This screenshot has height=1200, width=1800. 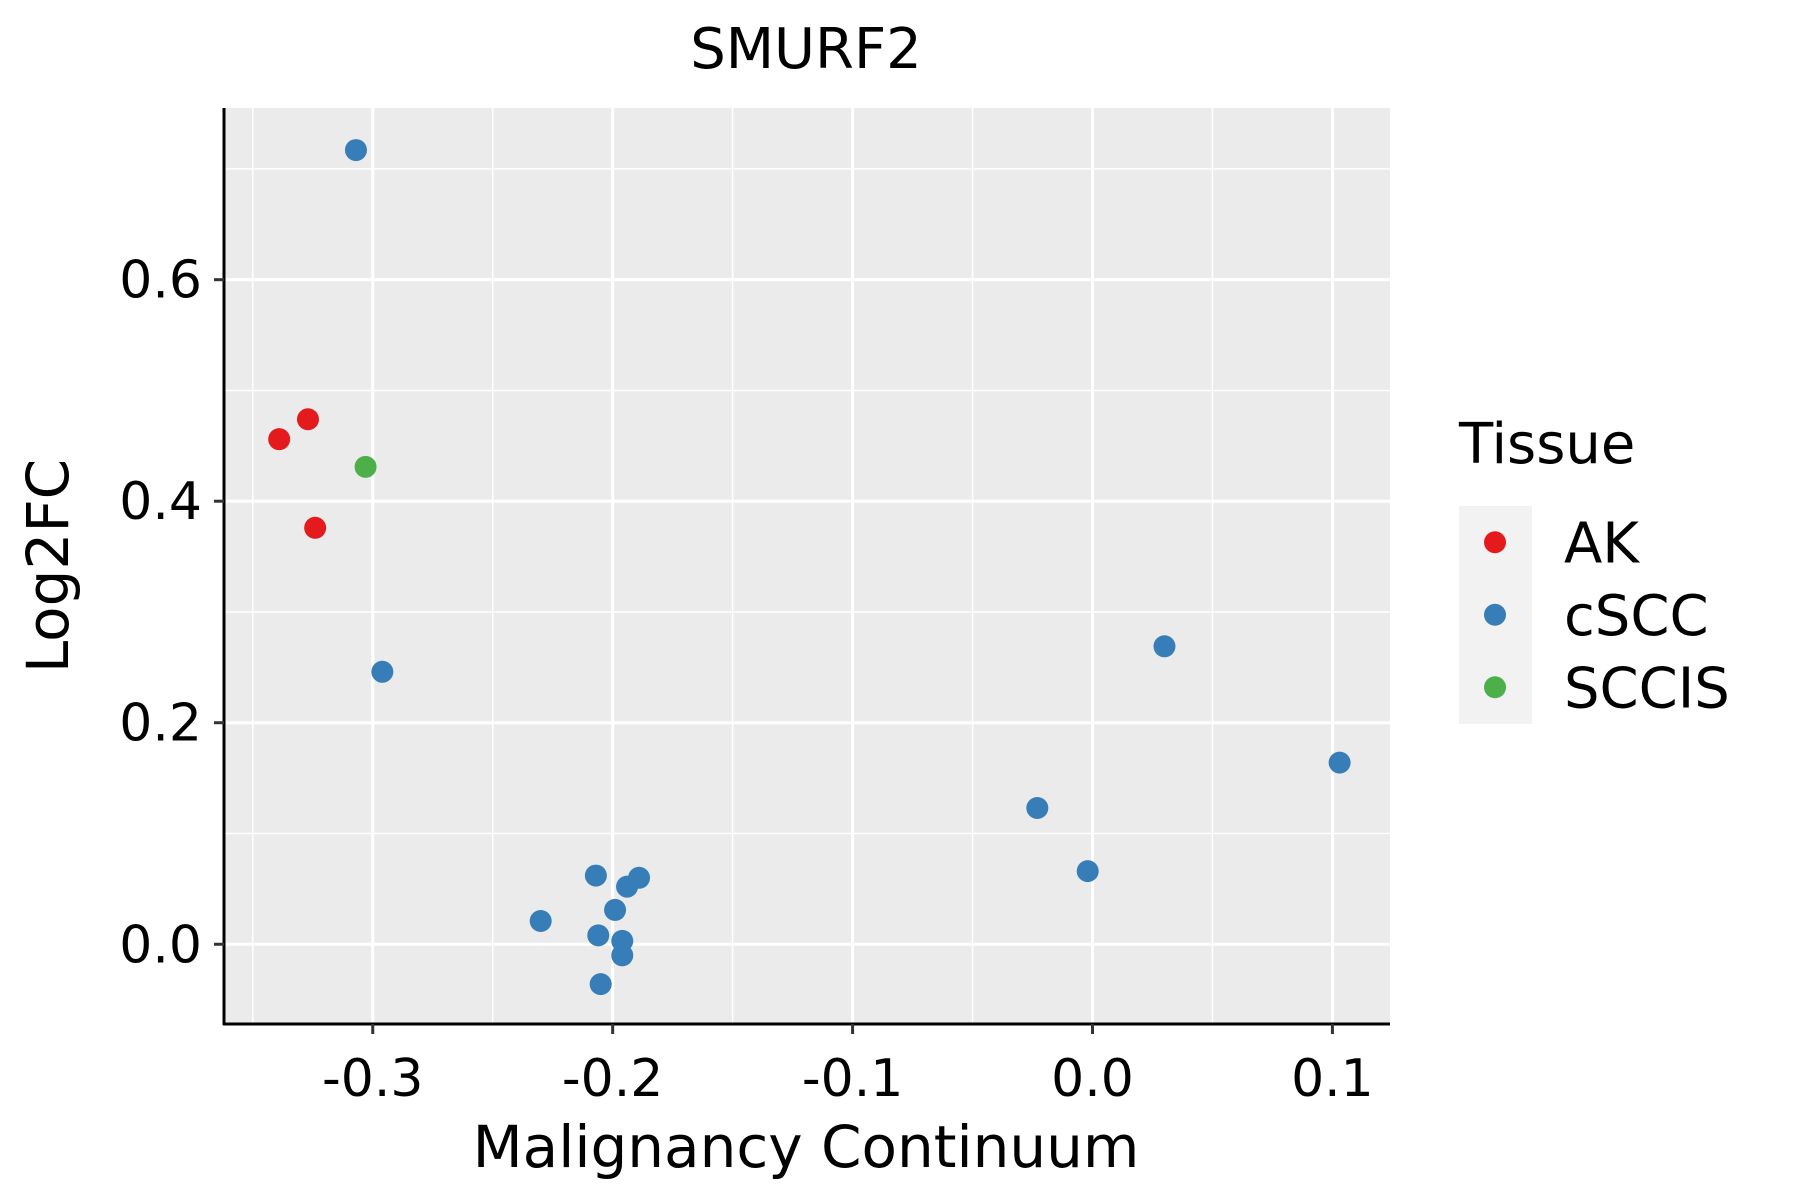 I want to click on legend-key-cscc, so click(x=1495, y=614).